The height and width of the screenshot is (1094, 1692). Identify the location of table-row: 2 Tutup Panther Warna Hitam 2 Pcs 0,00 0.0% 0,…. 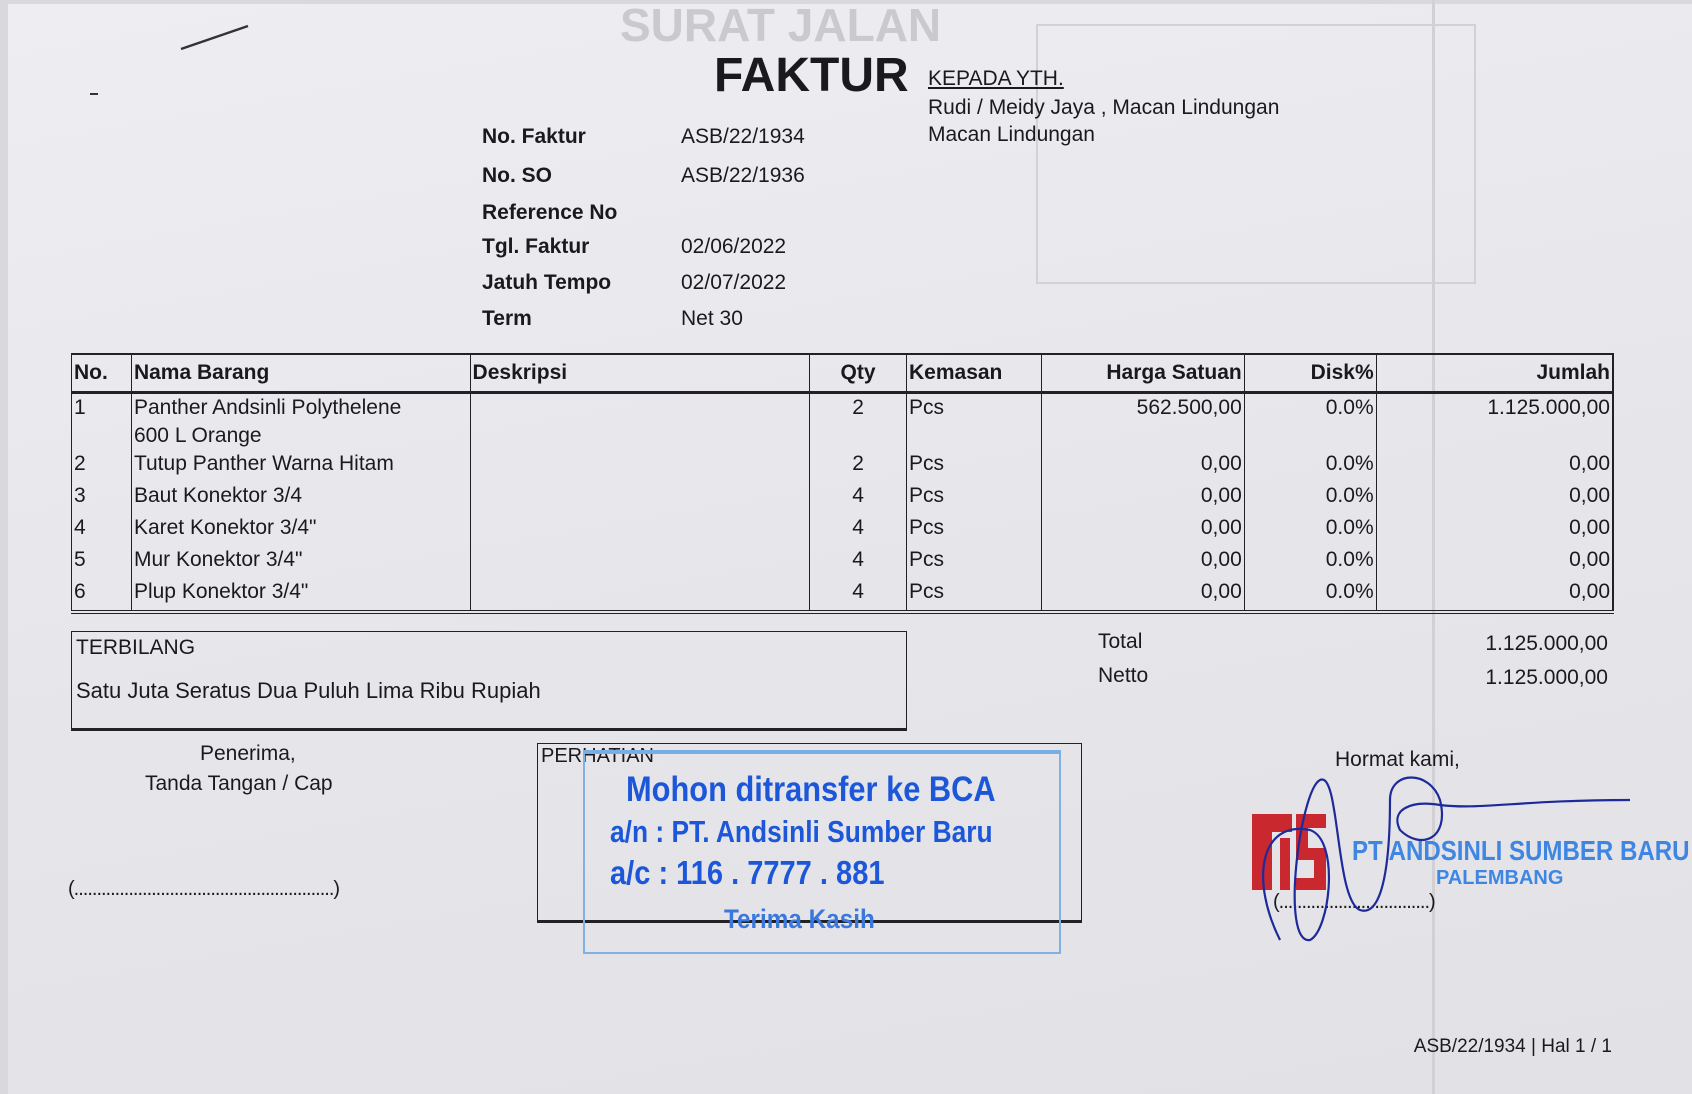
(842, 466).